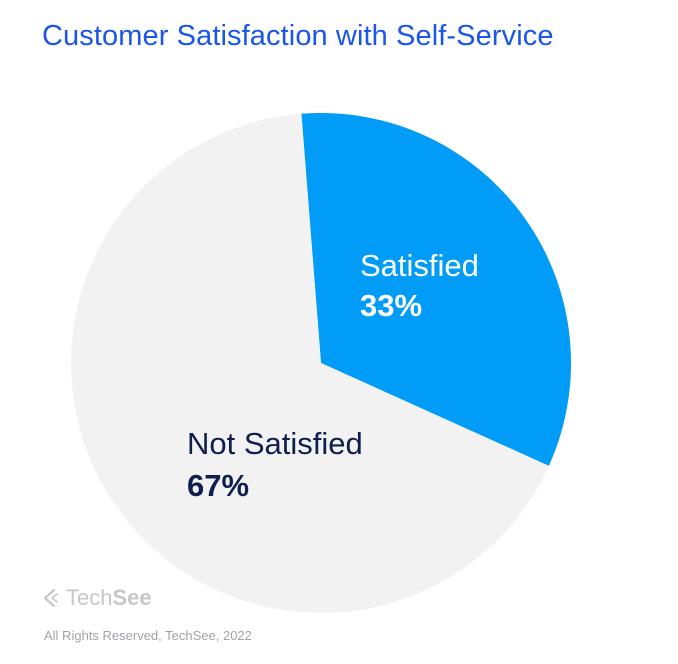 The height and width of the screenshot is (664, 678). Describe the element at coordinates (89, 597) in the screenshot. I see `logo-text-tech: Tech` at that location.